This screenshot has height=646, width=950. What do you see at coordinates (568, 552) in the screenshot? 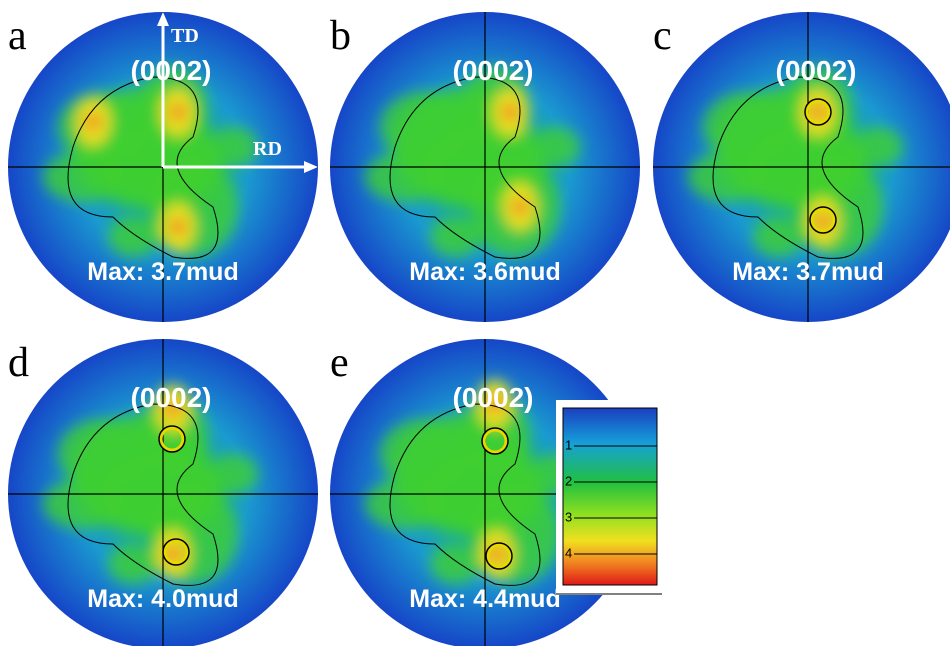
I see `colorbar-tick-label: 4` at bounding box center [568, 552].